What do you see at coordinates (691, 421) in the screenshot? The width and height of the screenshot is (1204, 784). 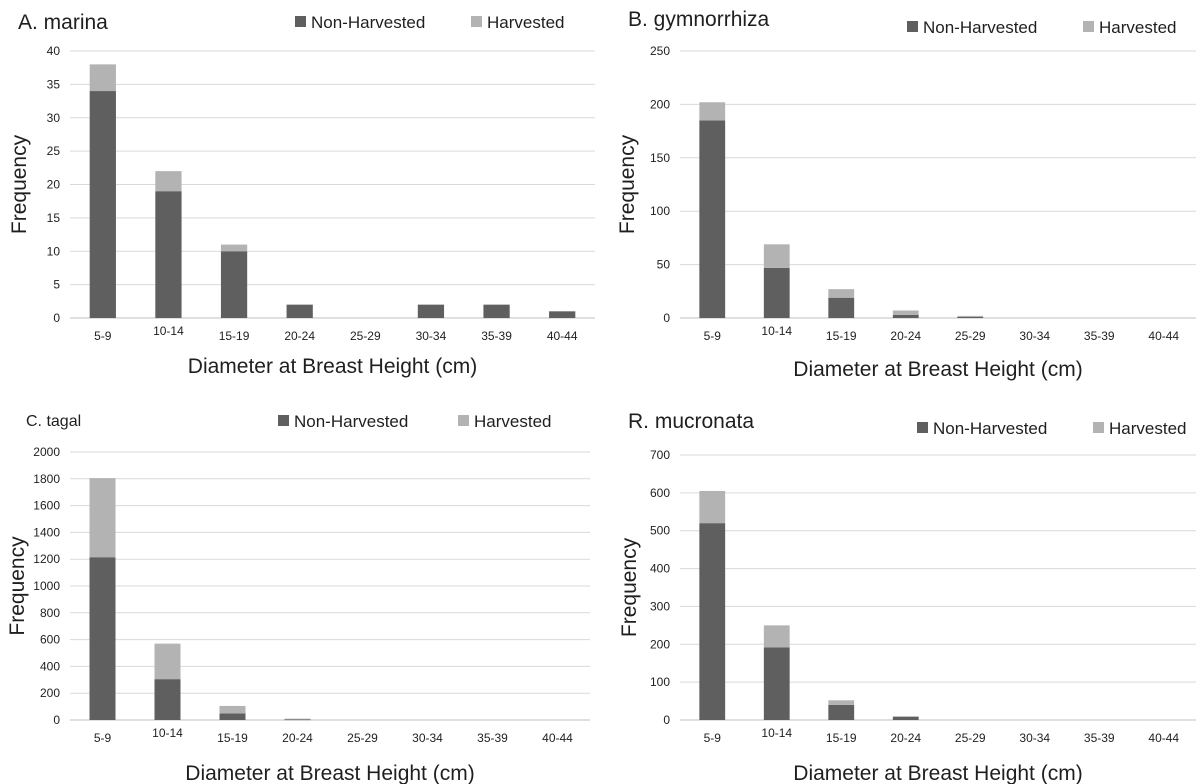 I see `chart-title: R. mucronata` at bounding box center [691, 421].